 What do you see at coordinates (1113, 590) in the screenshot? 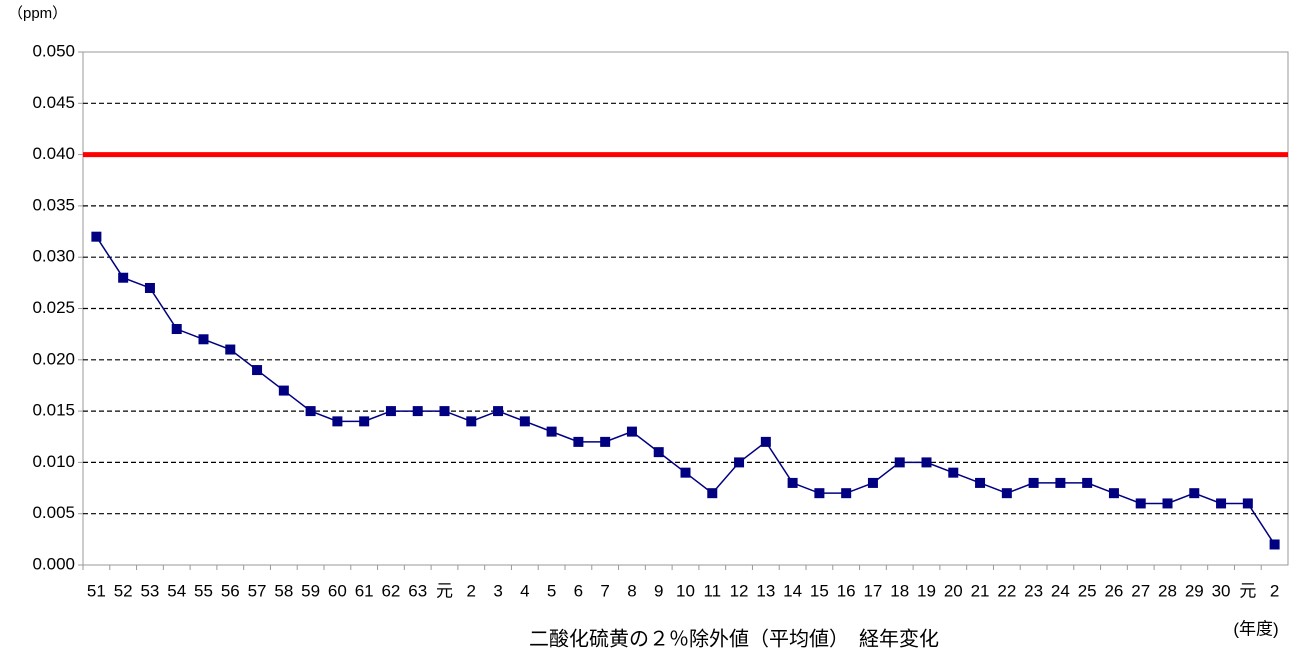
I see `x-tick-label: 26` at bounding box center [1113, 590].